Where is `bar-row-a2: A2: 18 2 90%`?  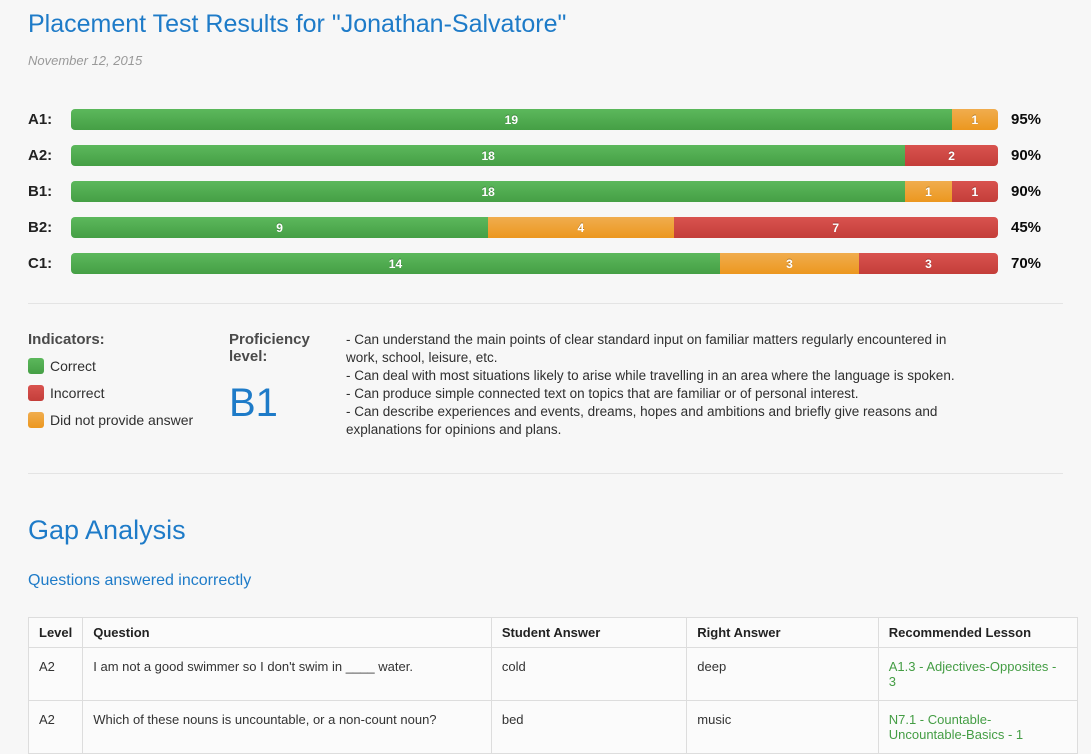
bar-row-a2: A2: 18 2 90% is located at coordinates (545, 156).